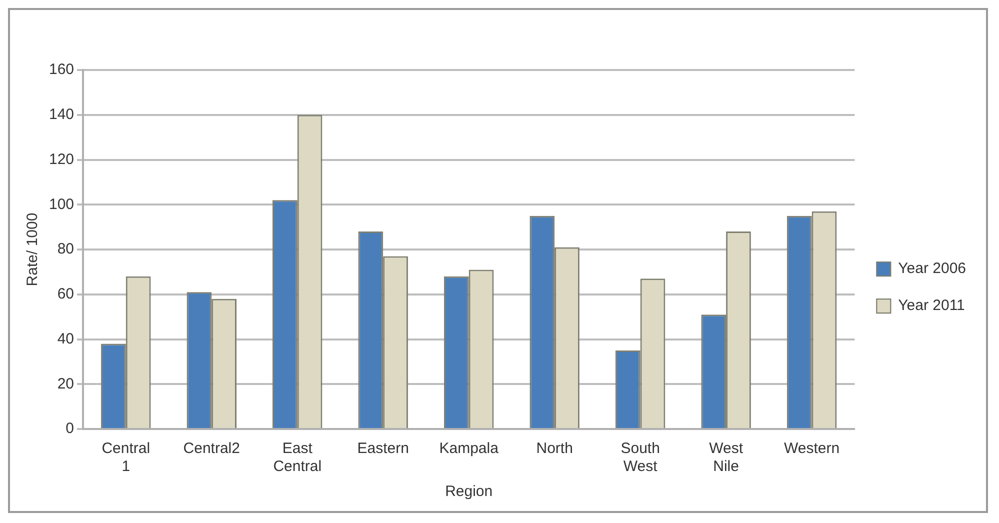  What do you see at coordinates (932, 269) in the screenshot?
I see `legend-label: Year 2006` at bounding box center [932, 269].